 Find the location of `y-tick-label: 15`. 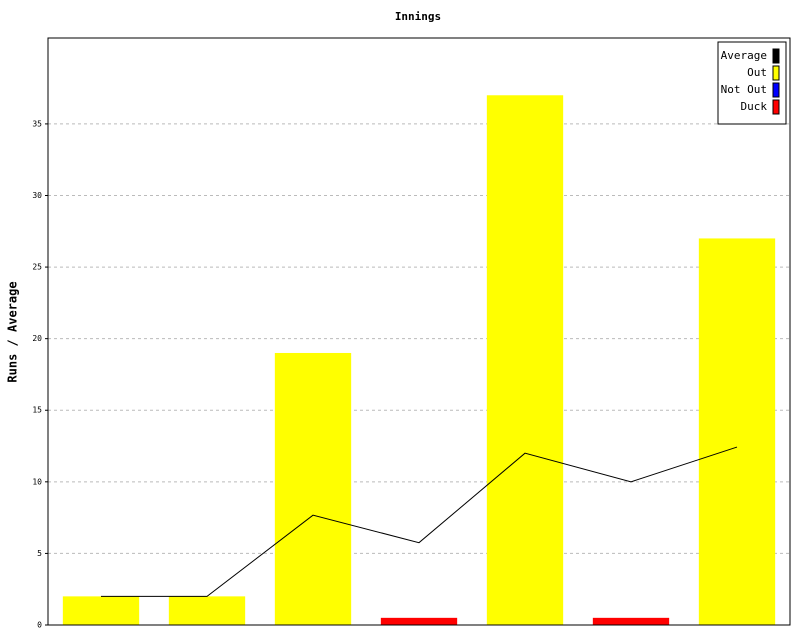

y-tick-label: 15 is located at coordinates (37, 410).